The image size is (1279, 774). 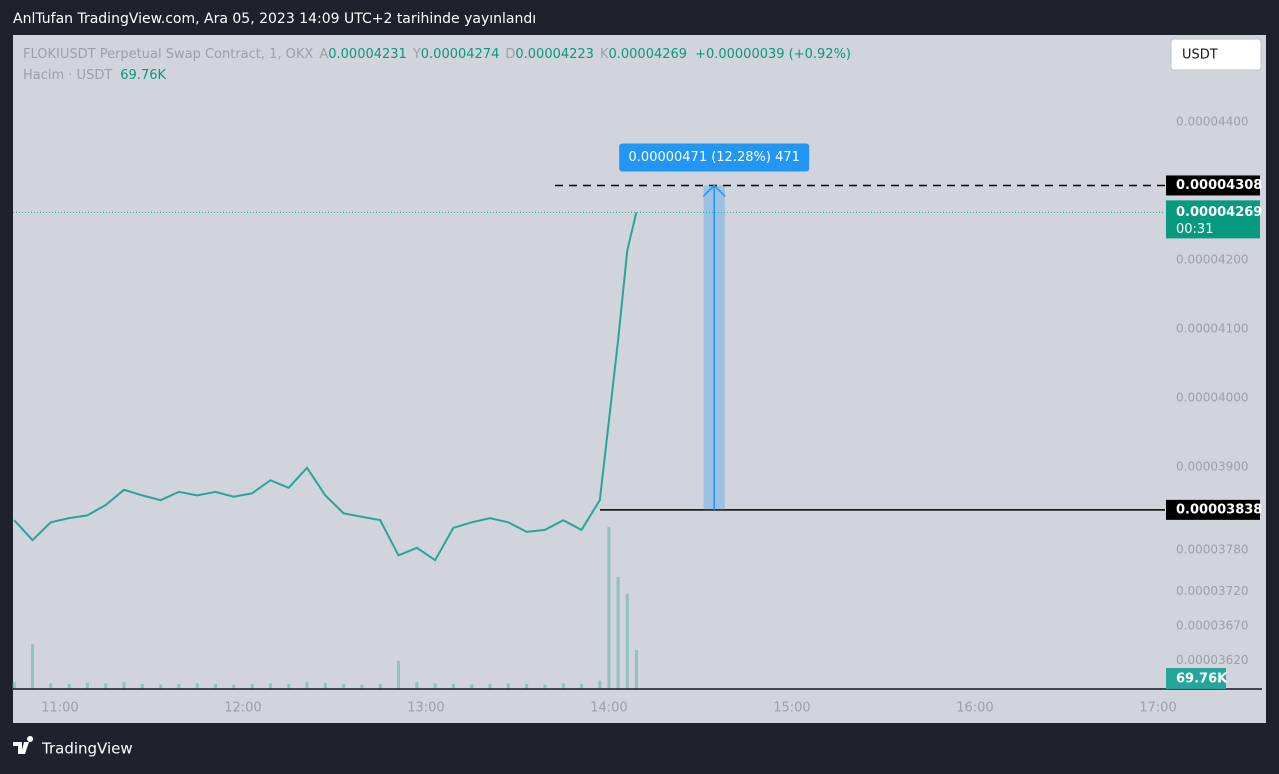 What do you see at coordinates (554, 54) in the screenshot?
I see `low: 0.00004223` at bounding box center [554, 54].